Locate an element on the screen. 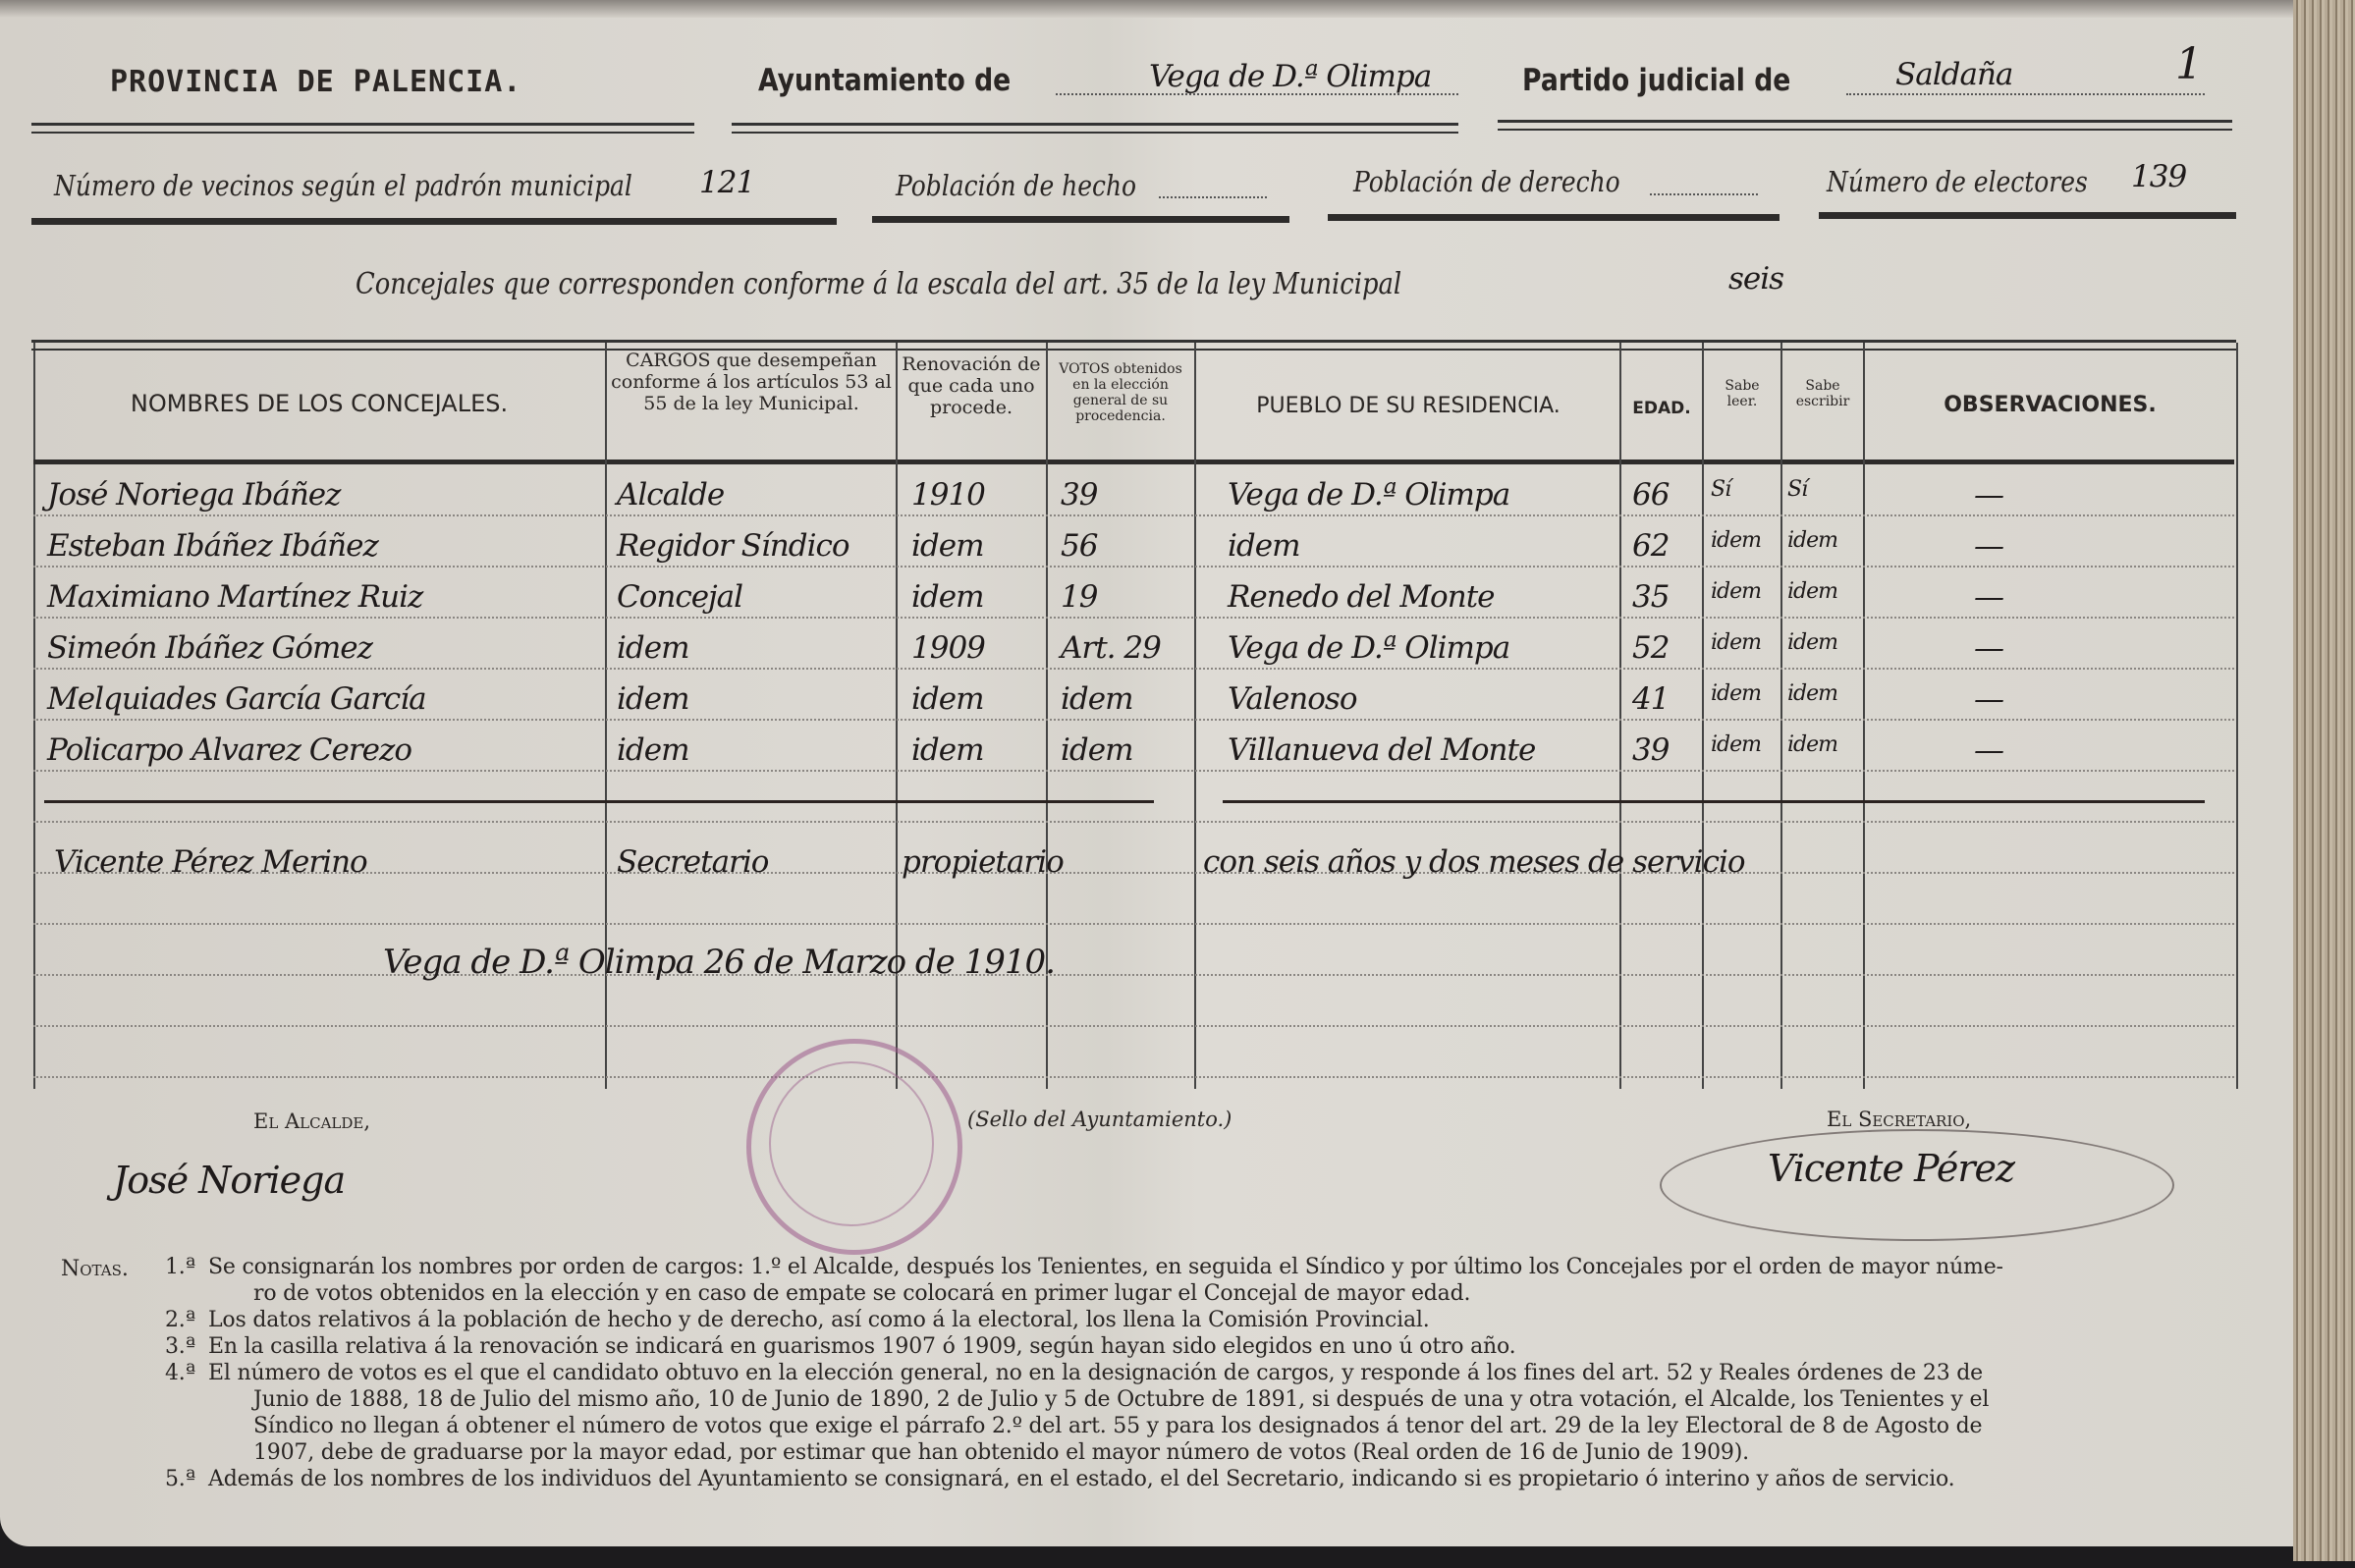 The height and width of the screenshot is (1568, 2355). cell-pueblo: Valenoso is located at coordinates (1292, 699).